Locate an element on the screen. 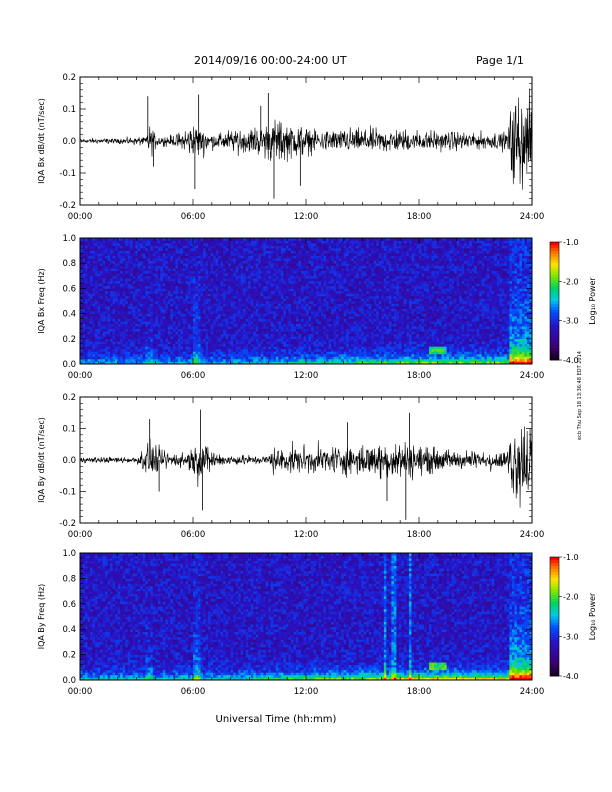 This screenshot has width=612, height=792. panel-1-ytick-label: 0.0 is located at coordinates (69, 142).